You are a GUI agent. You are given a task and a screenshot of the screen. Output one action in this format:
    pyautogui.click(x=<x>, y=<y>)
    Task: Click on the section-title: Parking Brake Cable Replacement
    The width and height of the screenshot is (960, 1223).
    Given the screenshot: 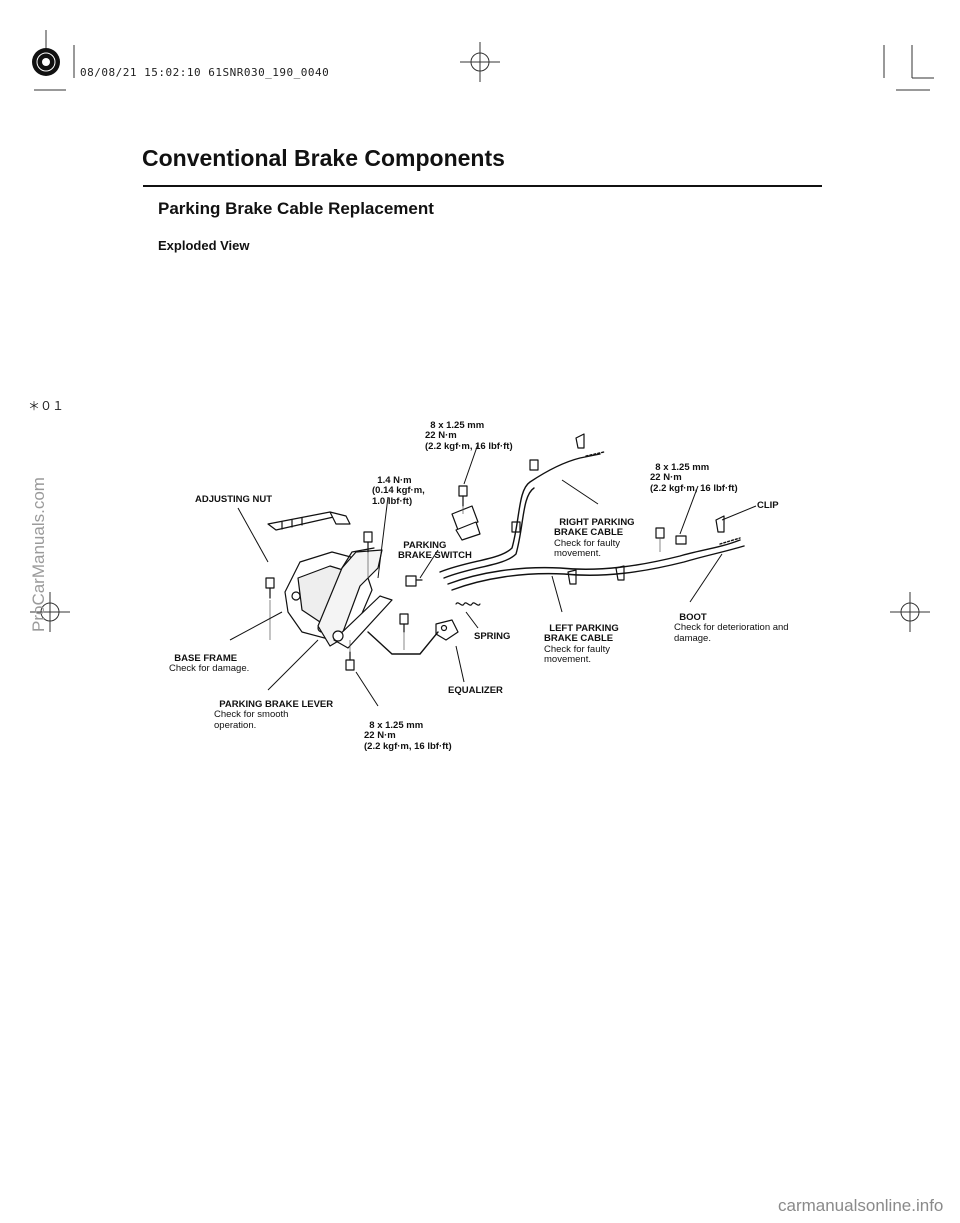 What is the action you would take?
    pyautogui.click(x=296, y=208)
    